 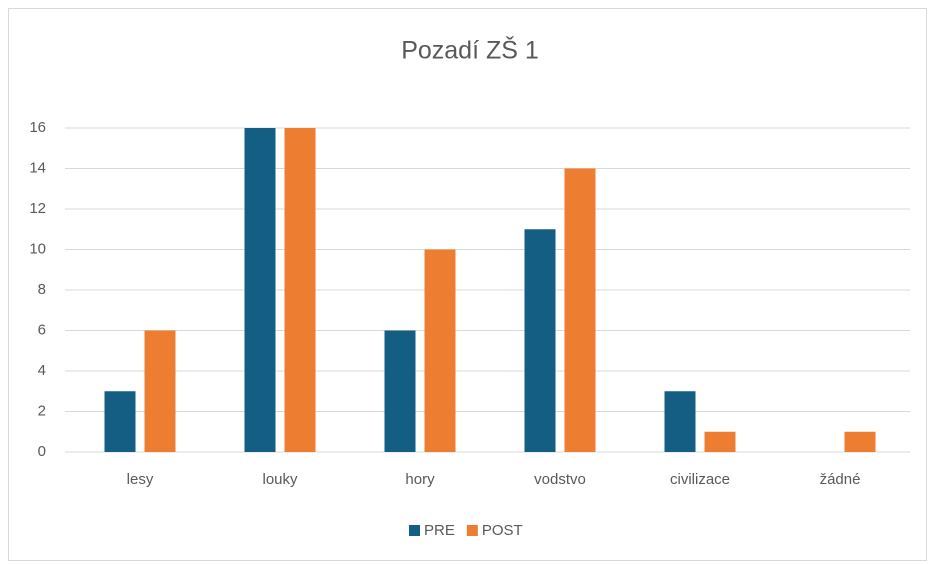 What do you see at coordinates (37, 208) in the screenshot?
I see `y-tick-label: 12` at bounding box center [37, 208].